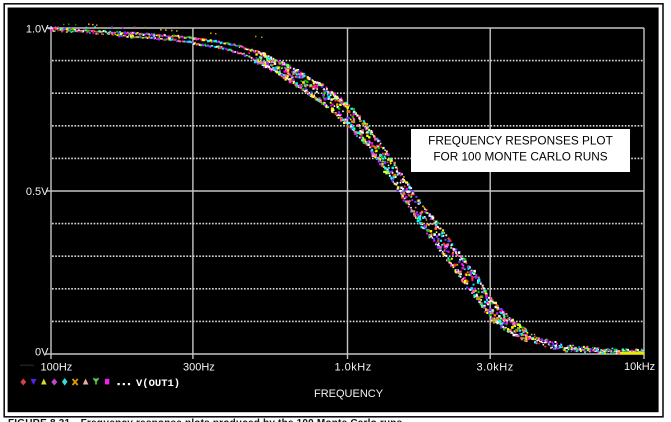  Describe the element at coordinates (639, 367) in the screenshot. I see `svg-text: 10kHz` at that location.